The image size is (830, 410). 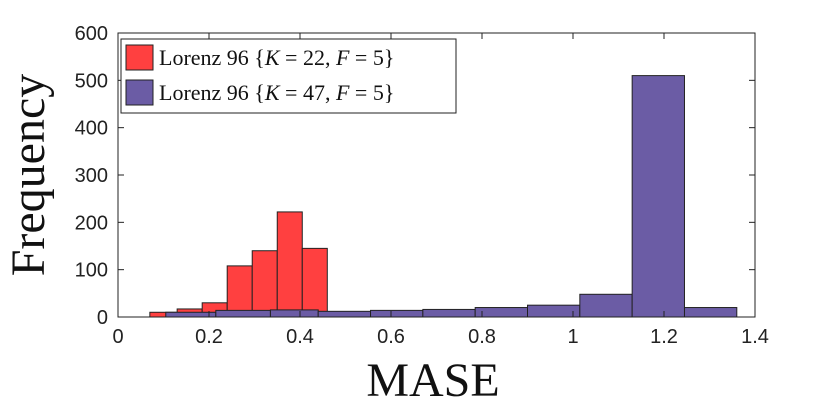 What do you see at coordinates (91, 223) in the screenshot?
I see `y-tick-label: 200` at bounding box center [91, 223].